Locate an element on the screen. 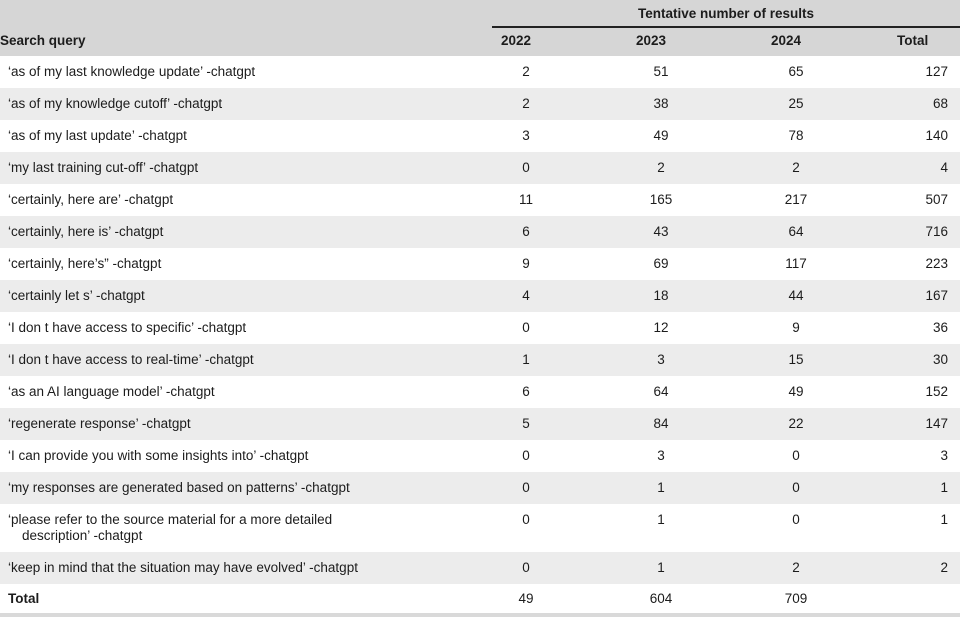 Image resolution: width=960 pixels, height=626 pixels. value-2024-cell: 64 is located at coordinates (796, 231).